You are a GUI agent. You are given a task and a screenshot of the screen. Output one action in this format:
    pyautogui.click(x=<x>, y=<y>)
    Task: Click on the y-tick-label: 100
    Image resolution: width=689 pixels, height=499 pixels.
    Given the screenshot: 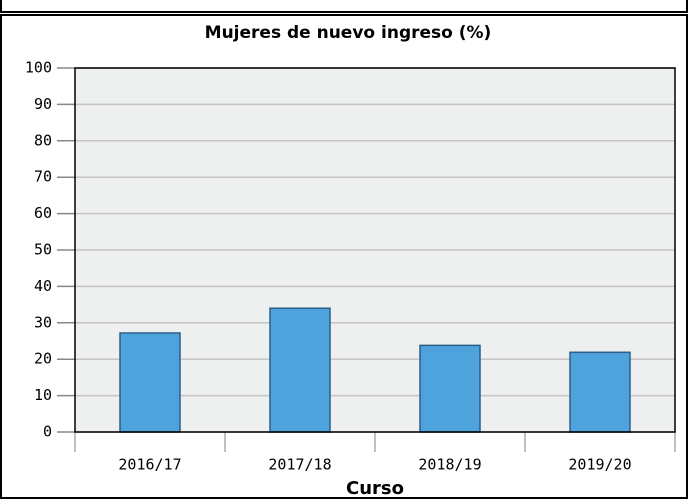 What is the action you would take?
    pyautogui.click(x=38, y=68)
    